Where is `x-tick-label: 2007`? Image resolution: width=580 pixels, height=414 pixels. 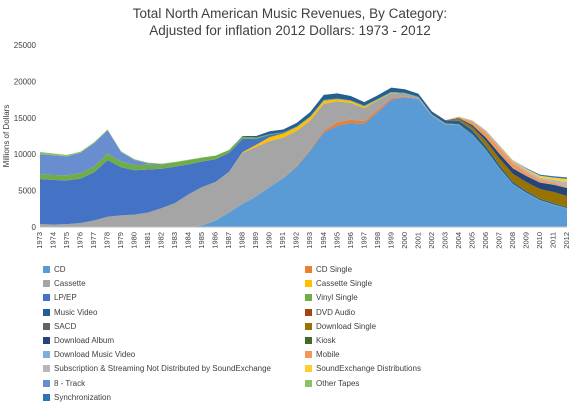 x-tick-label: 2007 is located at coordinates (498, 240).